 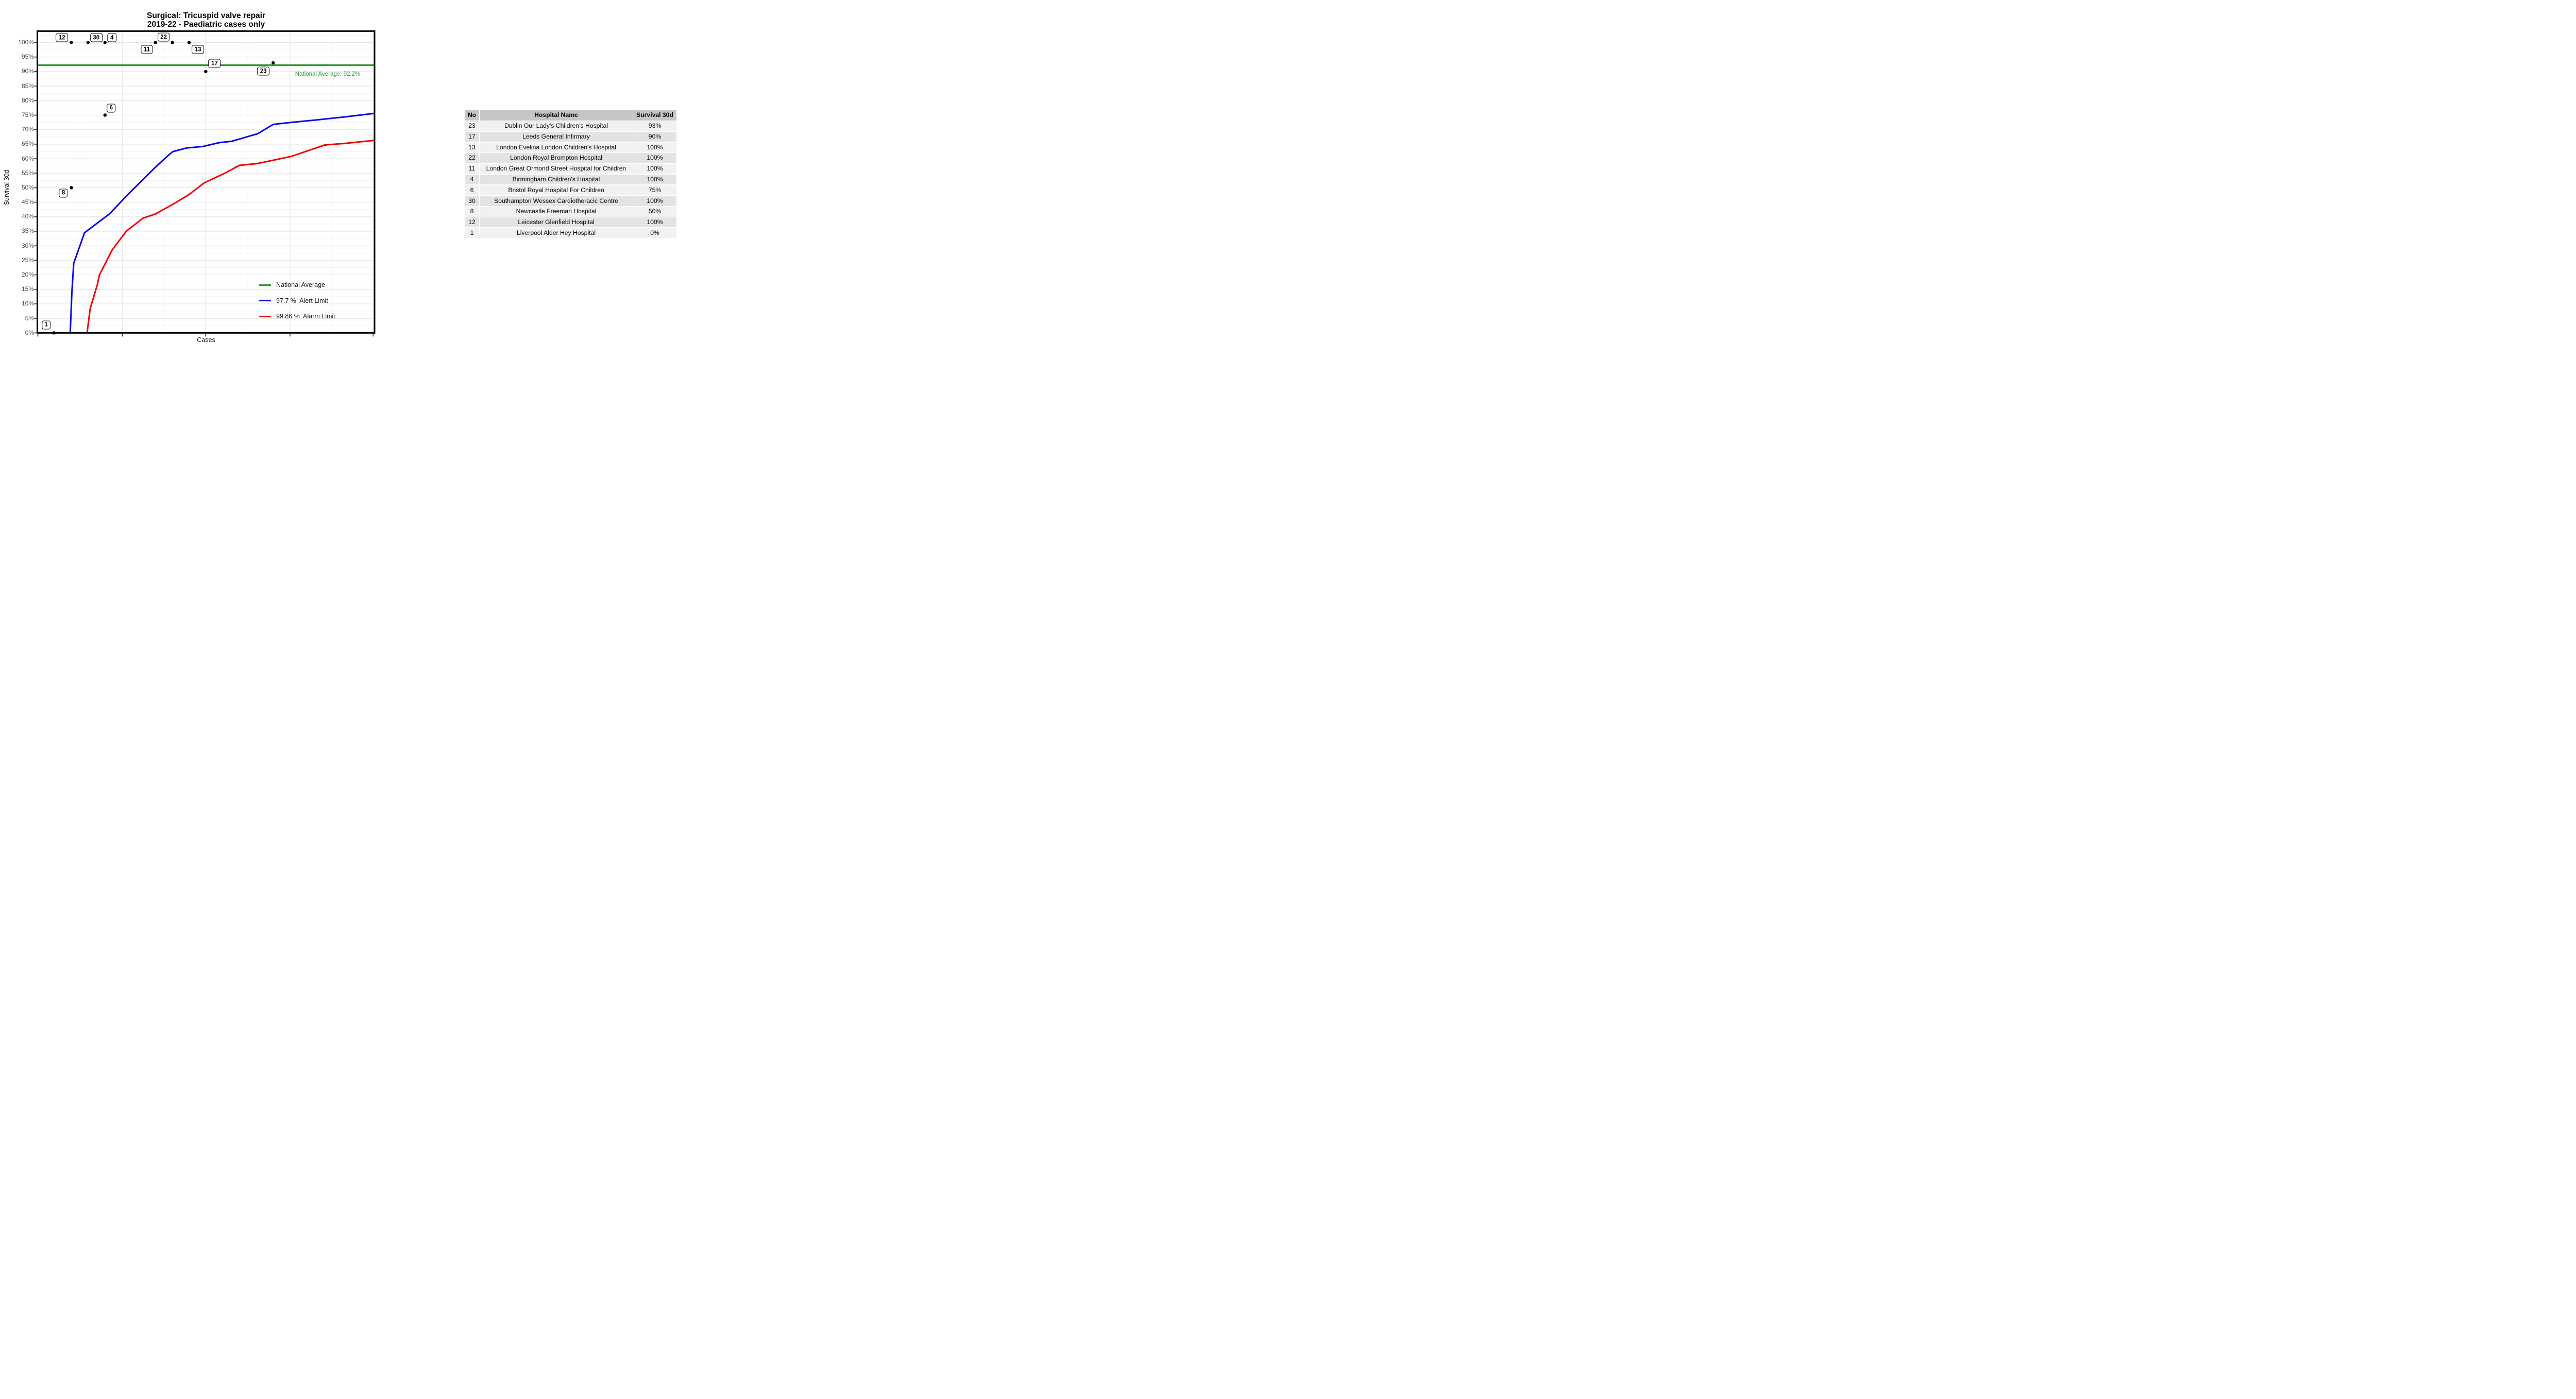 I want to click on table-cell-no: 12, so click(x=472, y=222).